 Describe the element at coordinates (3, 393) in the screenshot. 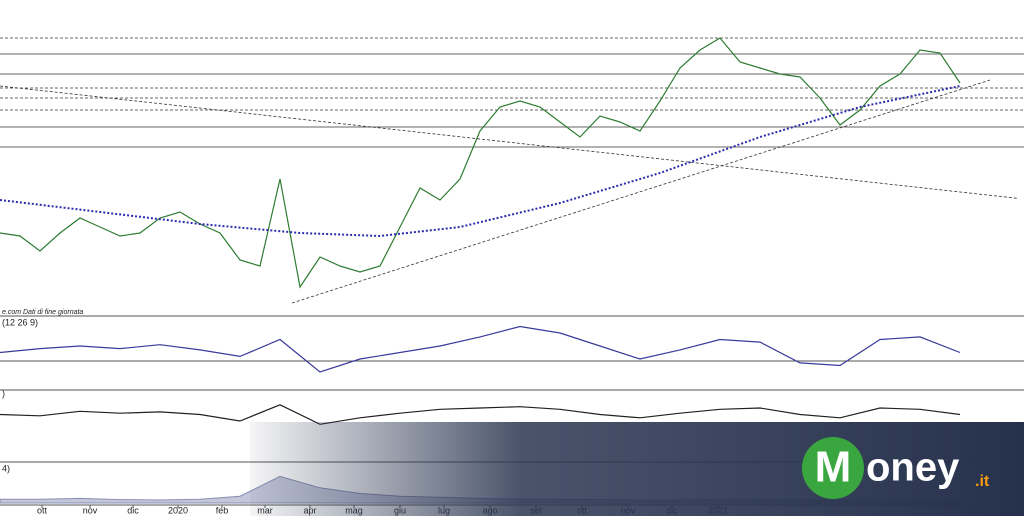

I see `panel-label: )` at that location.